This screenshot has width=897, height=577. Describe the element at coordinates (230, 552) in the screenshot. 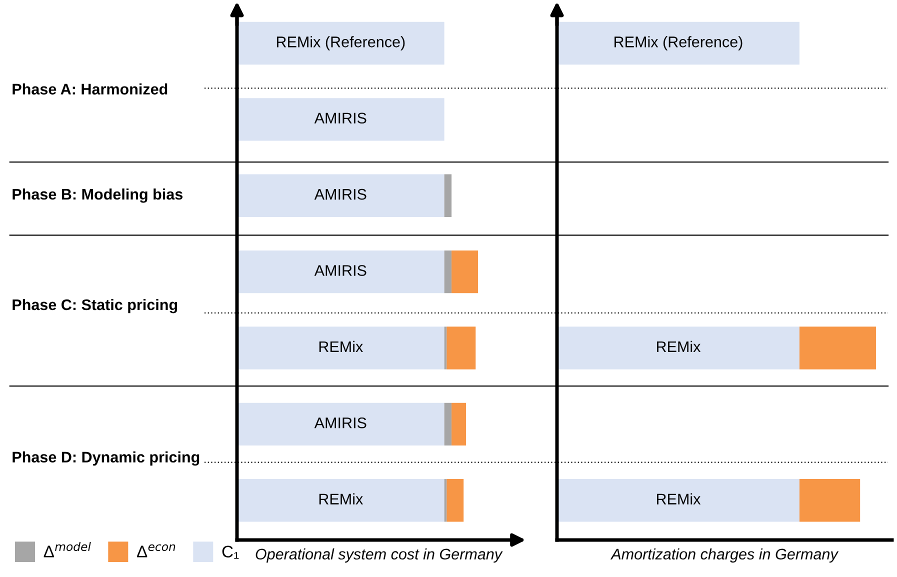

I see `legend-label: C₁` at that location.